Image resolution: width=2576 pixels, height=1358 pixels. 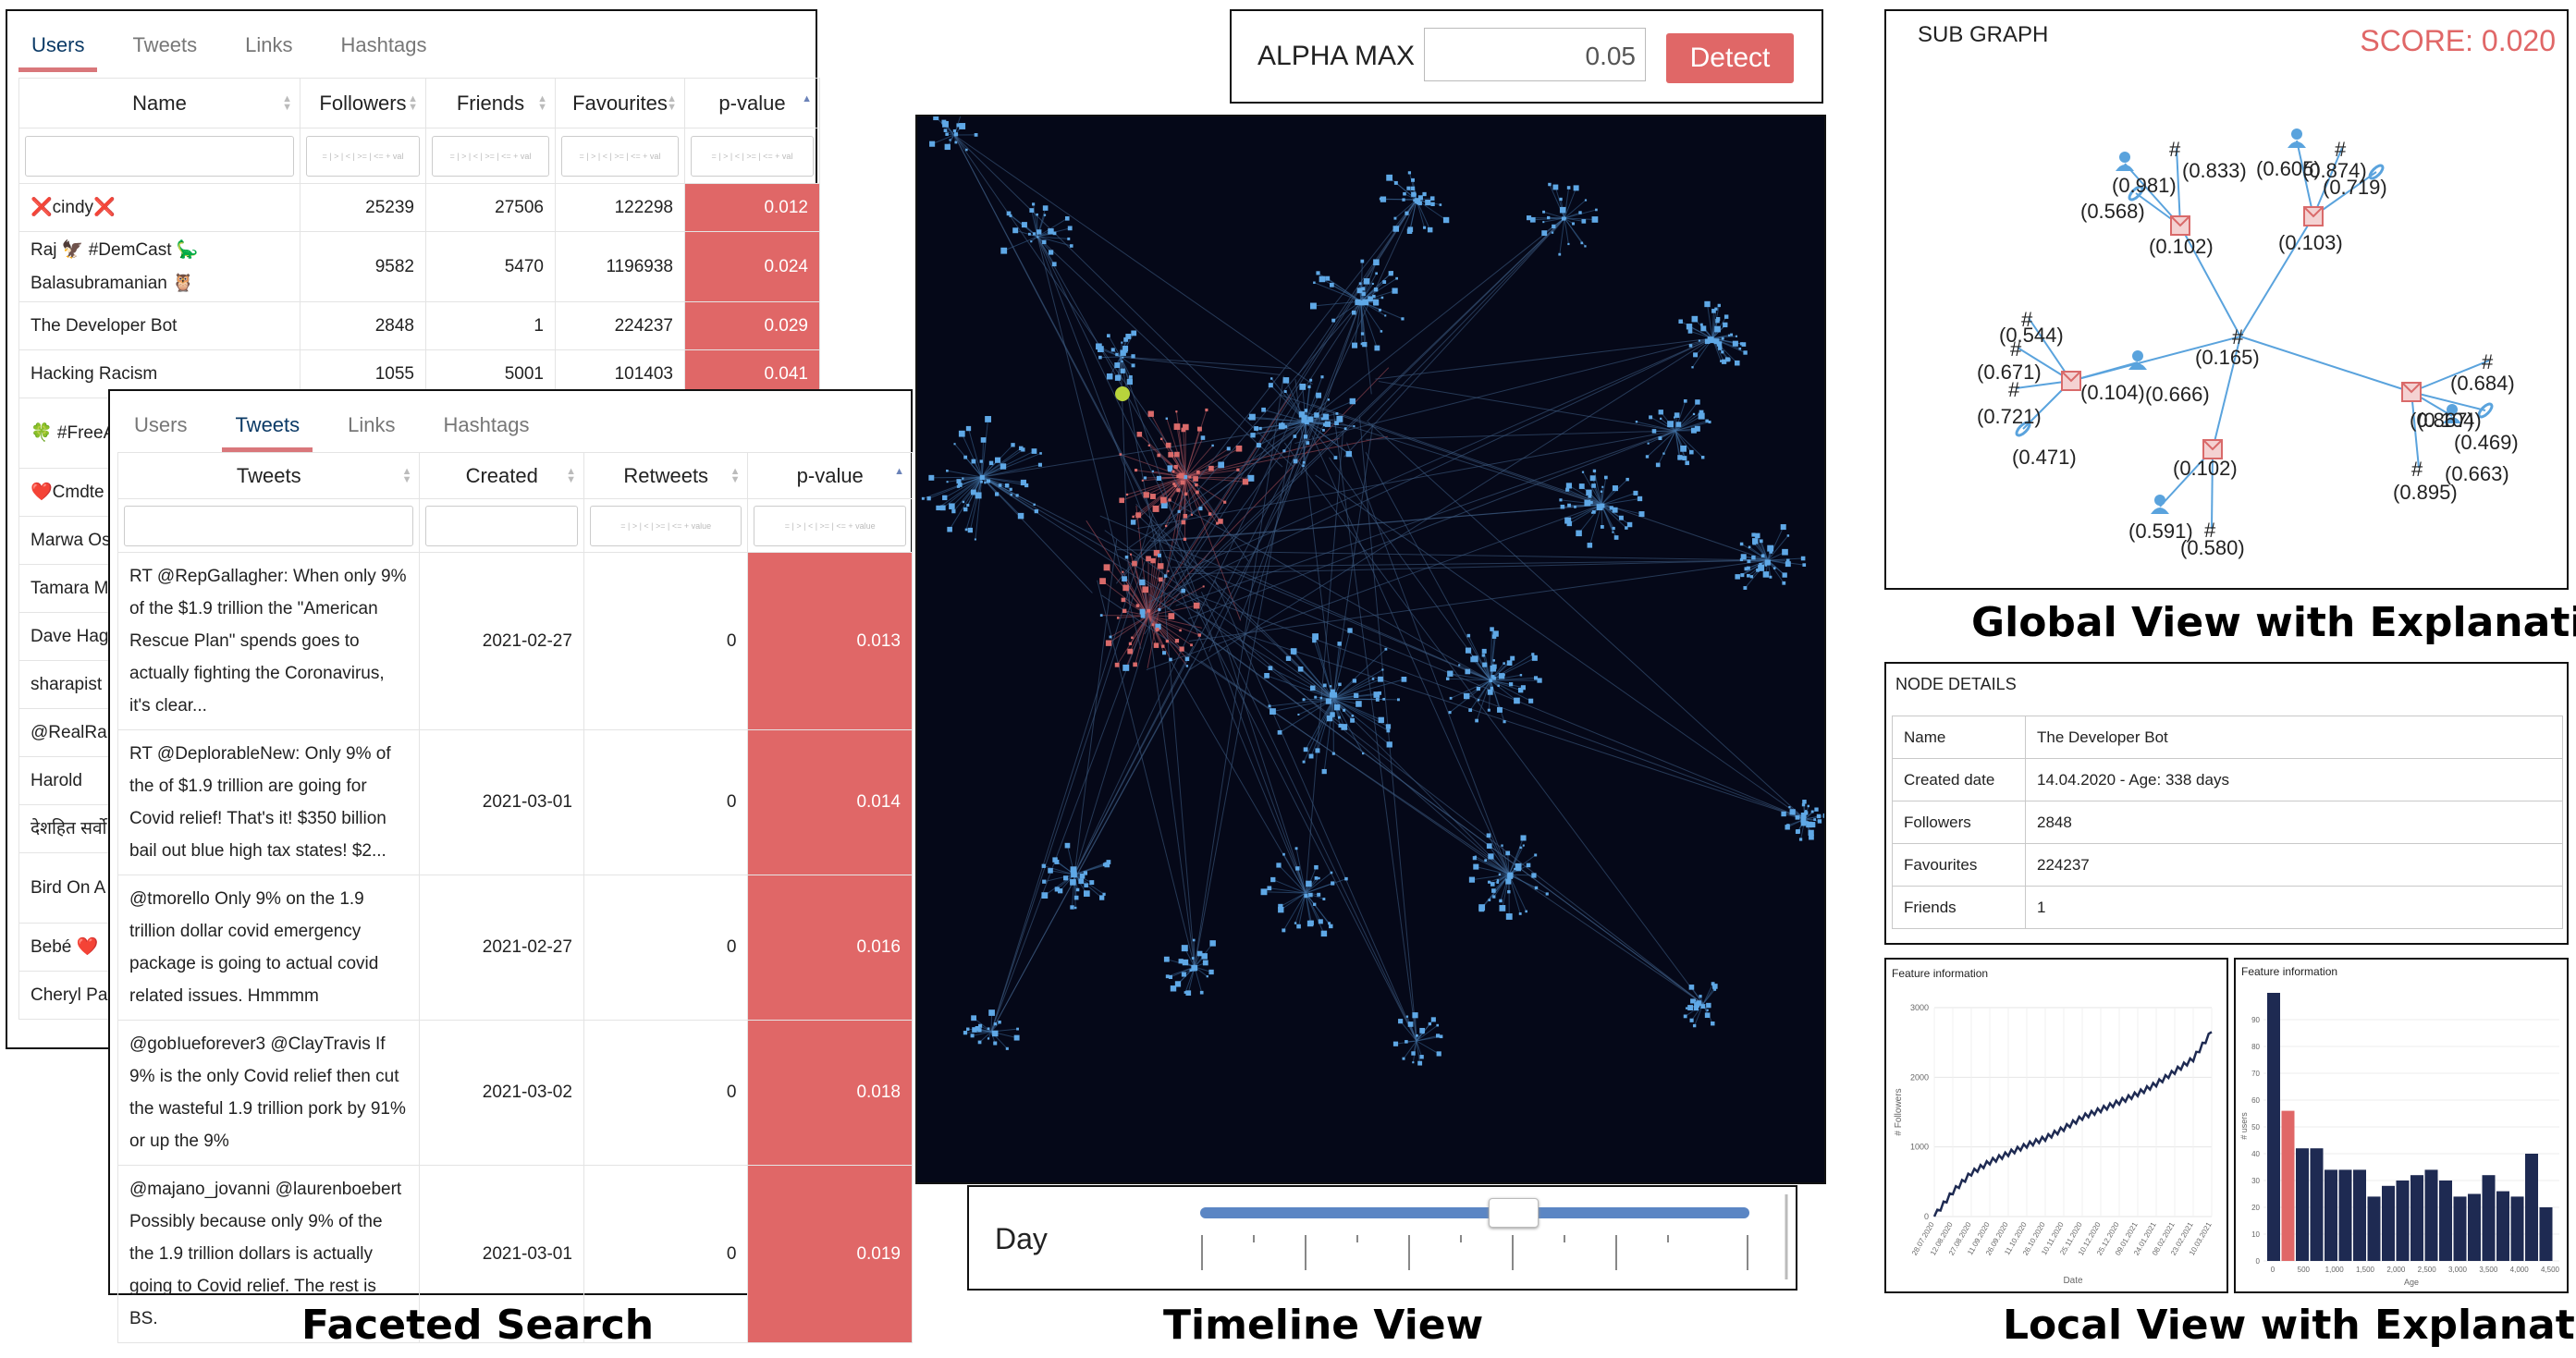 I want to click on followers-filter-input: = | > | < | >= | <= + val, so click(x=363, y=156).